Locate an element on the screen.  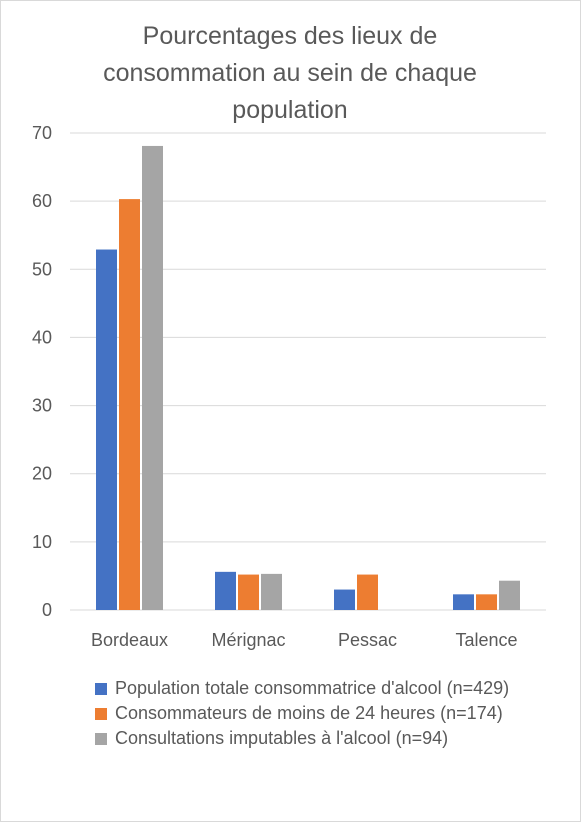
y-tick-label: 50 is located at coordinates (42, 269).